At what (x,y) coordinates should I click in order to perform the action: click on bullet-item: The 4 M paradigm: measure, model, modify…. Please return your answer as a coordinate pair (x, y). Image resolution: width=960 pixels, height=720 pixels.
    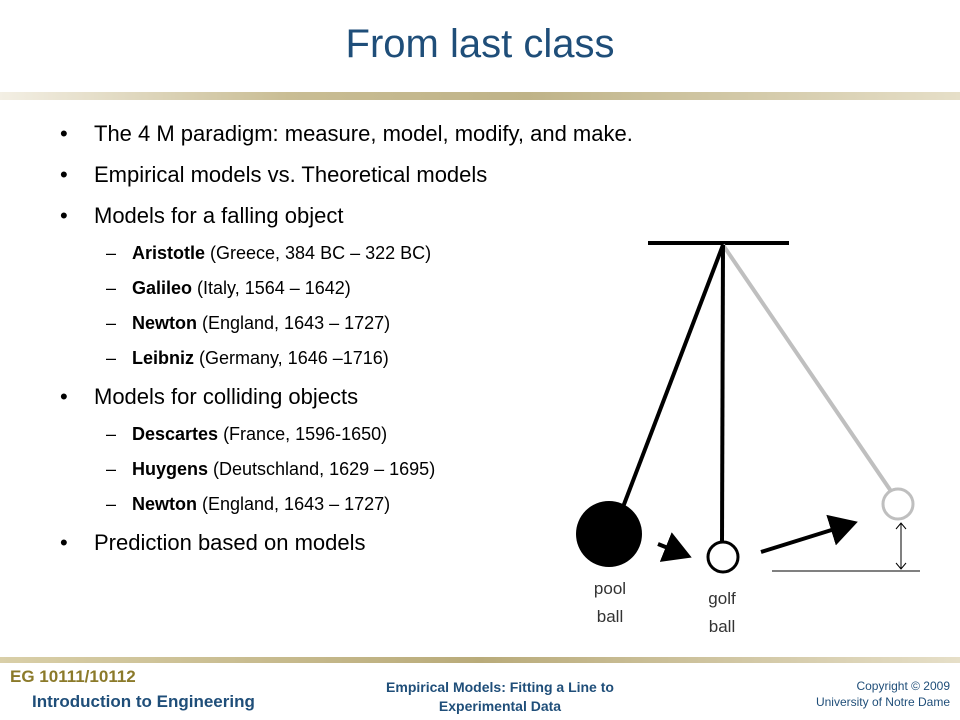
    Looking at the image, I should click on (356, 133).